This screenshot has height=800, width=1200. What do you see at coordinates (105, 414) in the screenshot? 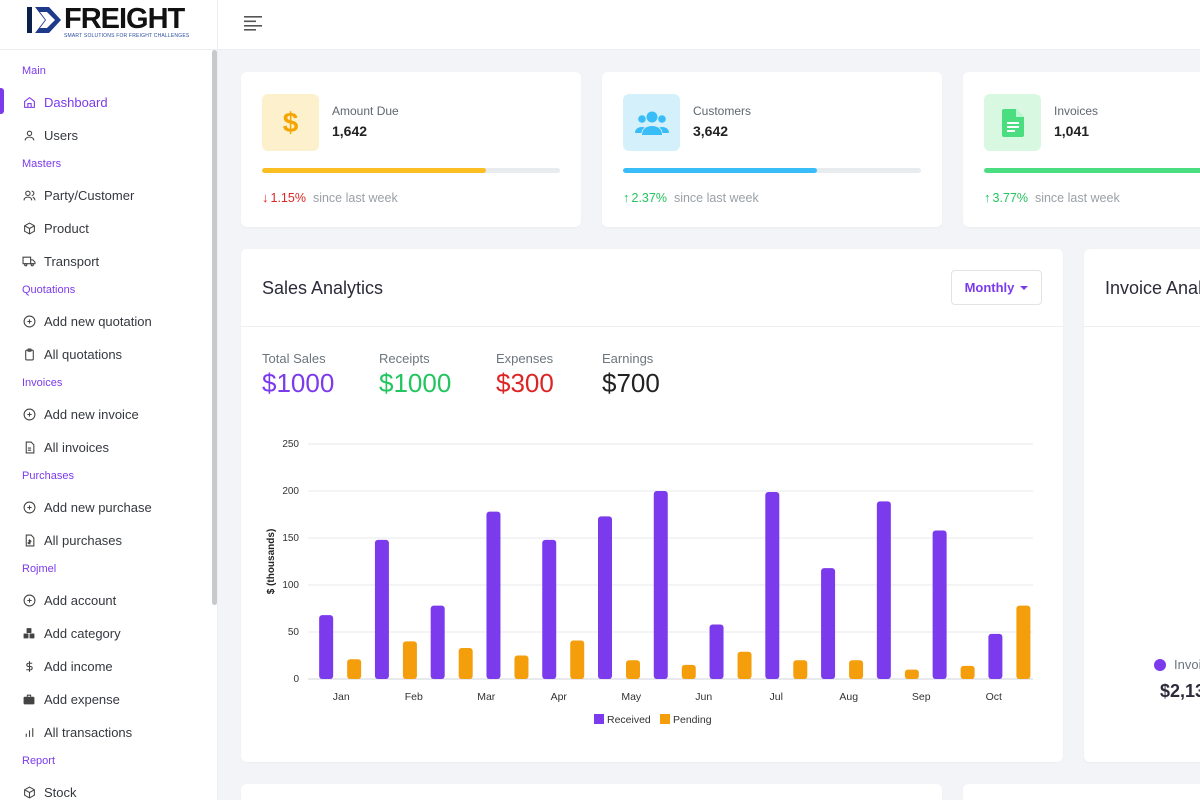
I see `sidebar-item-add-invoice: Add new invoice` at bounding box center [105, 414].